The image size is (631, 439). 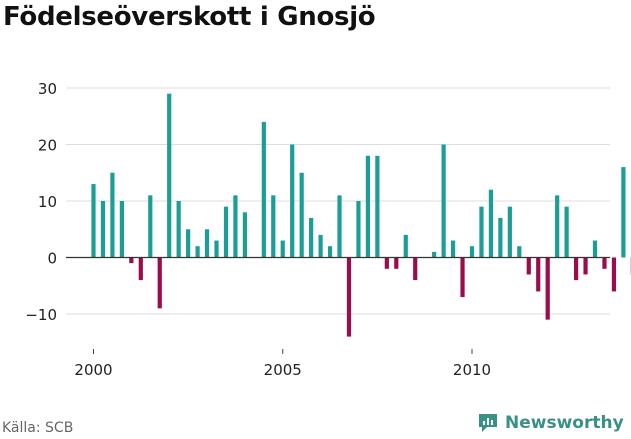 I want to click on source-label: Källa: SCB, so click(x=38, y=428).